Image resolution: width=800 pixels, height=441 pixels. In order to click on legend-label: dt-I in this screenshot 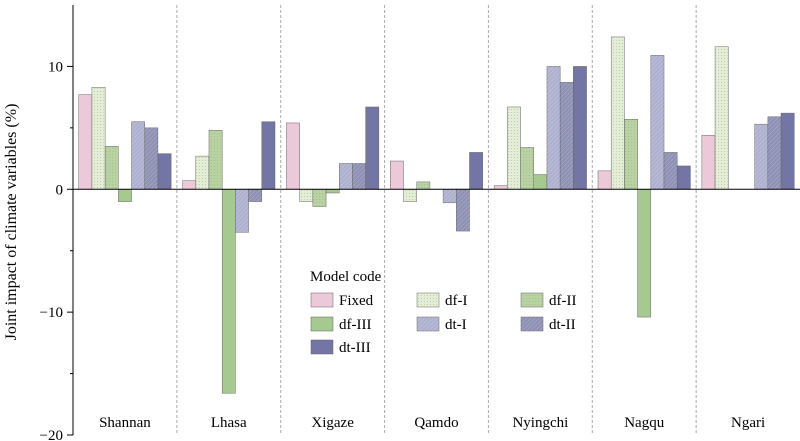, I will do `click(456, 325)`.